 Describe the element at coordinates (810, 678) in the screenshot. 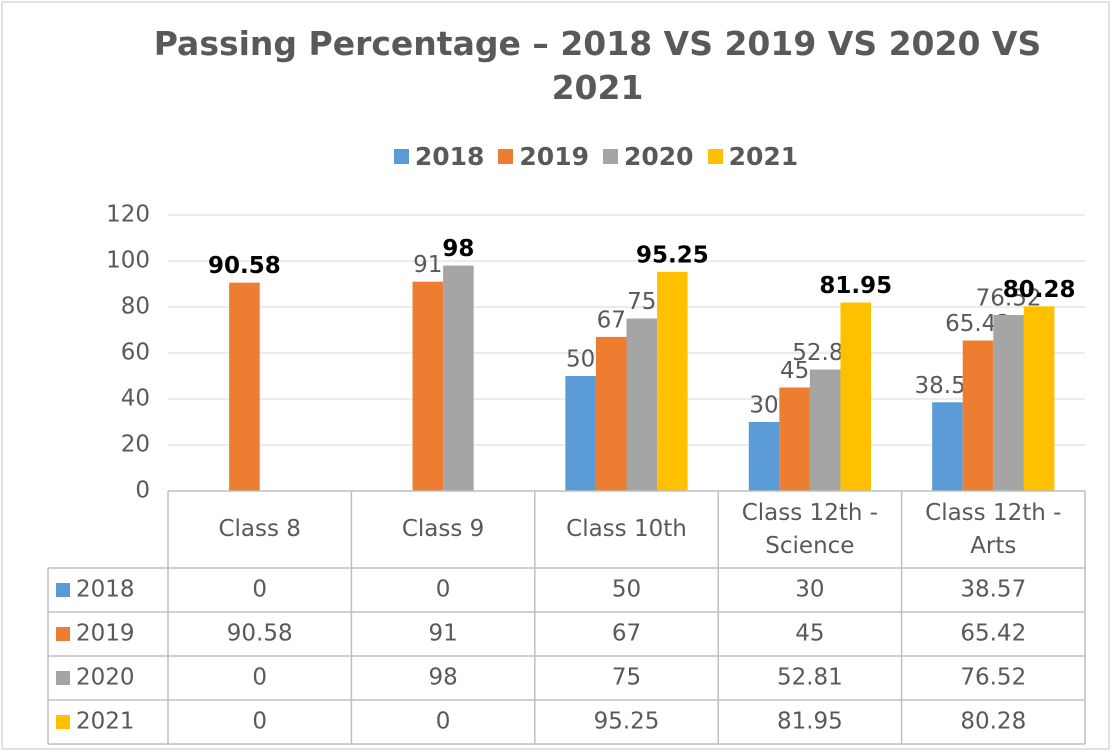

I see `table-cell: 52.81` at that location.